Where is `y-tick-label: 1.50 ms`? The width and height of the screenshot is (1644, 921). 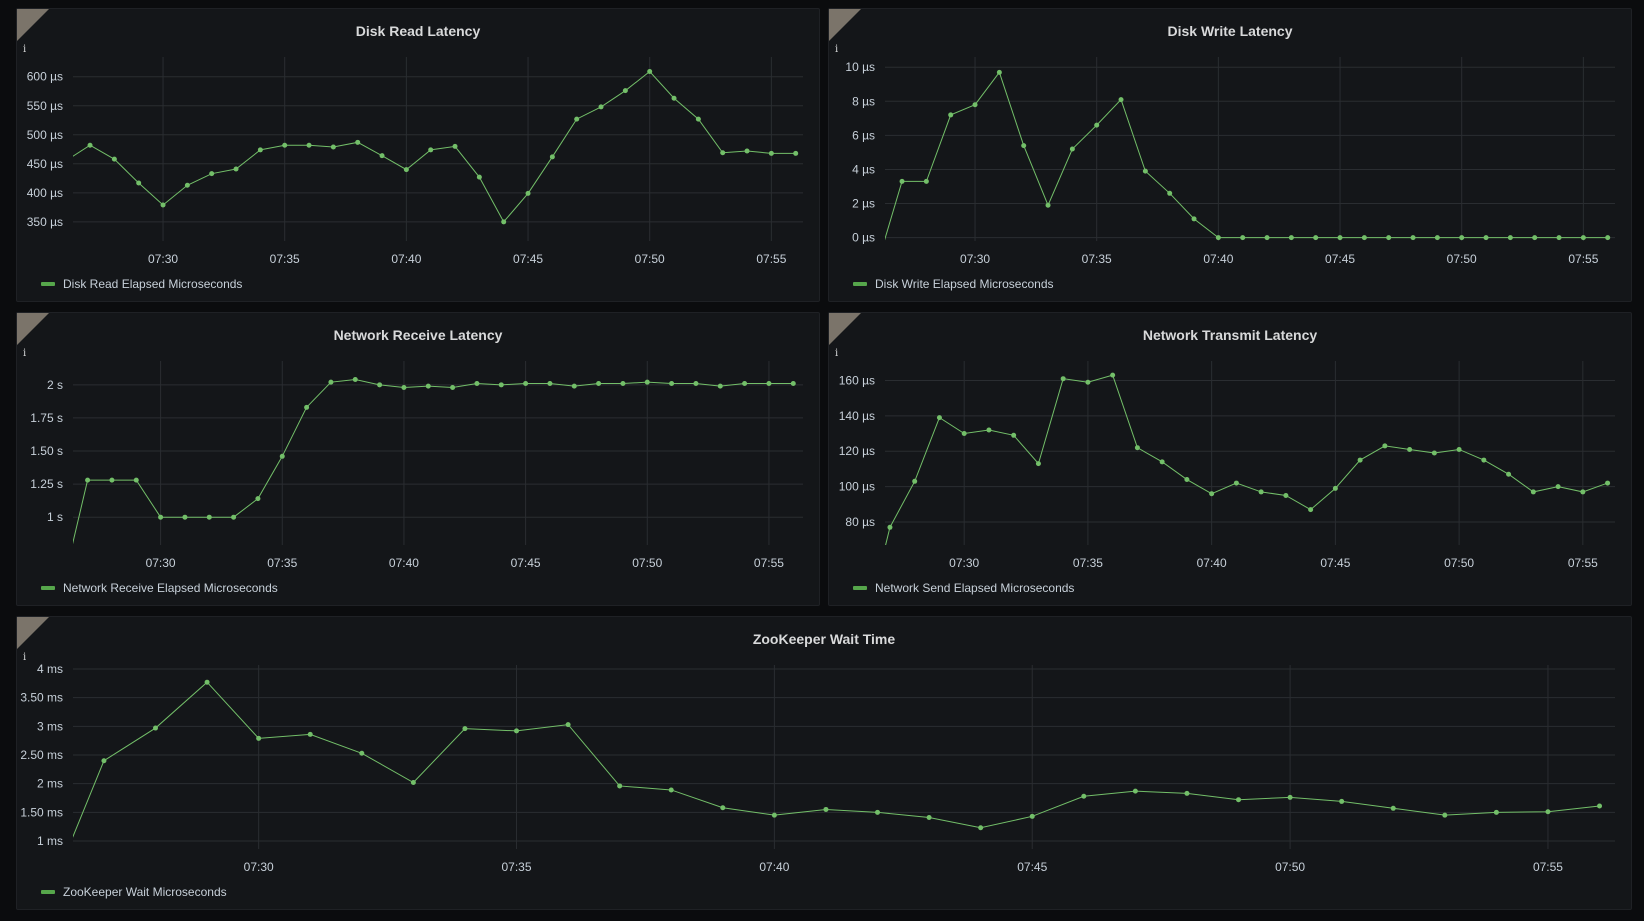 y-tick-label: 1.50 ms is located at coordinates (41, 812).